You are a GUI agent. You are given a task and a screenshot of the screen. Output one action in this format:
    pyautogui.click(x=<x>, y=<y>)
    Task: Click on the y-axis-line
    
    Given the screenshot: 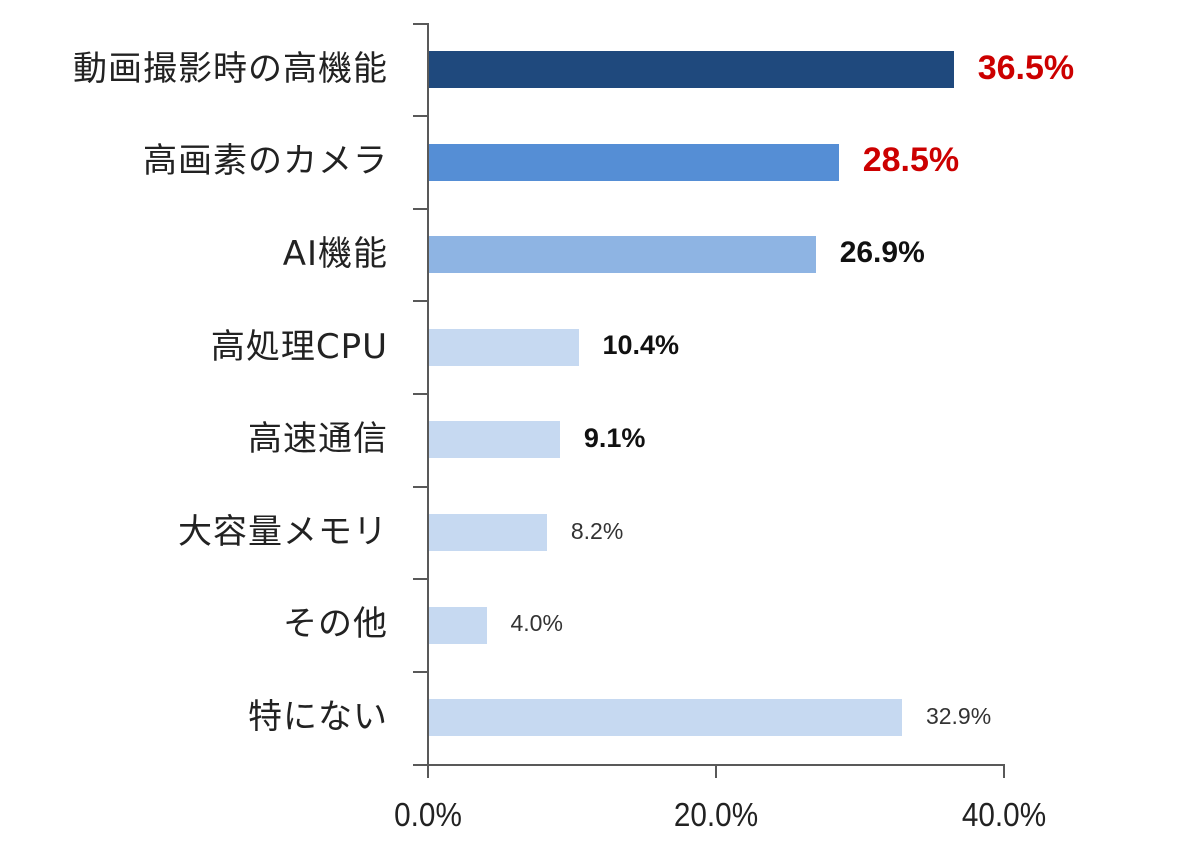 What is the action you would take?
    pyautogui.click(x=428, y=394)
    